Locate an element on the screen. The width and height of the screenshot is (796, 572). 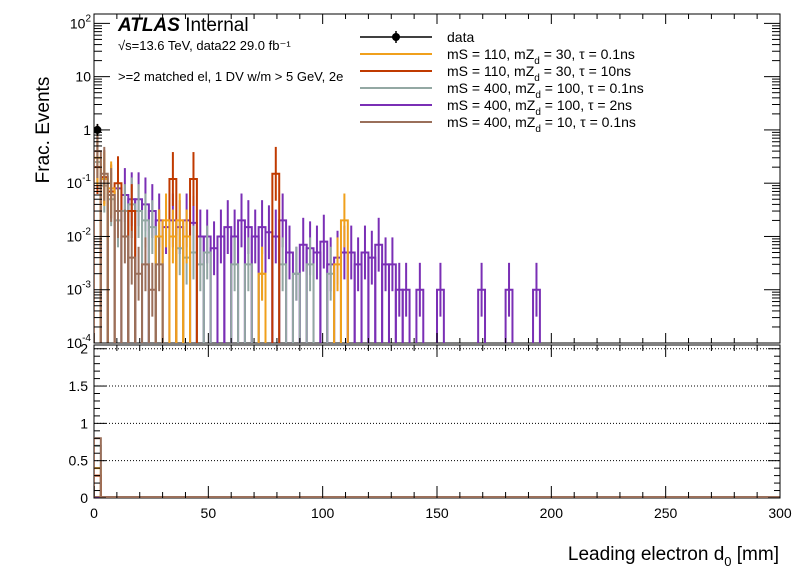
y-tick-exponent: -2 is located at coordinates (86, 231).